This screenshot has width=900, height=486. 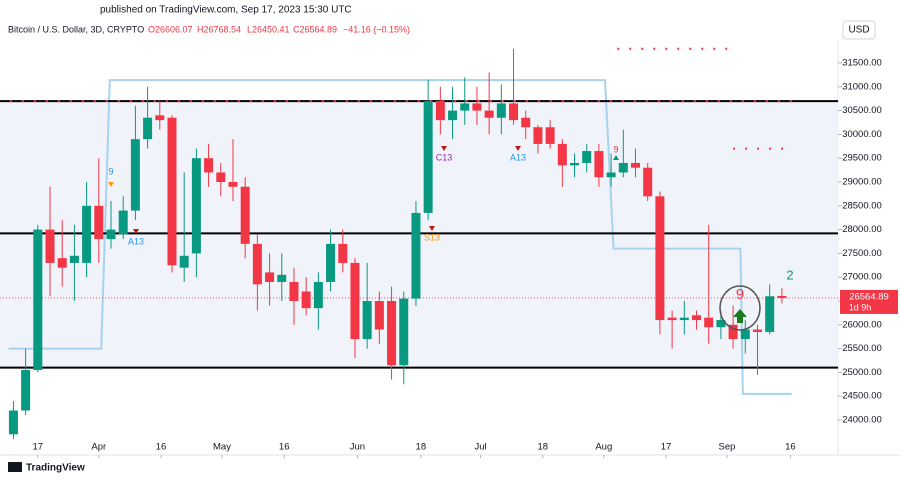 What do you see at coordinates (862, 205) in the screenshot?
I see `y-tick-label: 28500.00` at bounding box center [862, 205].